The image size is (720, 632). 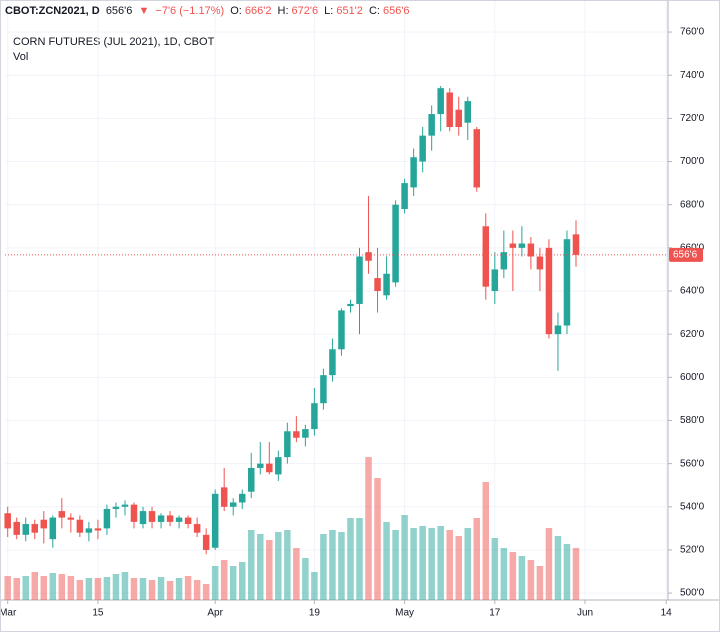 What do you see at coordinates (692, 204) in the screenshot?
I see `y-tick-label: 680'0` at bounding box center [692, 204].